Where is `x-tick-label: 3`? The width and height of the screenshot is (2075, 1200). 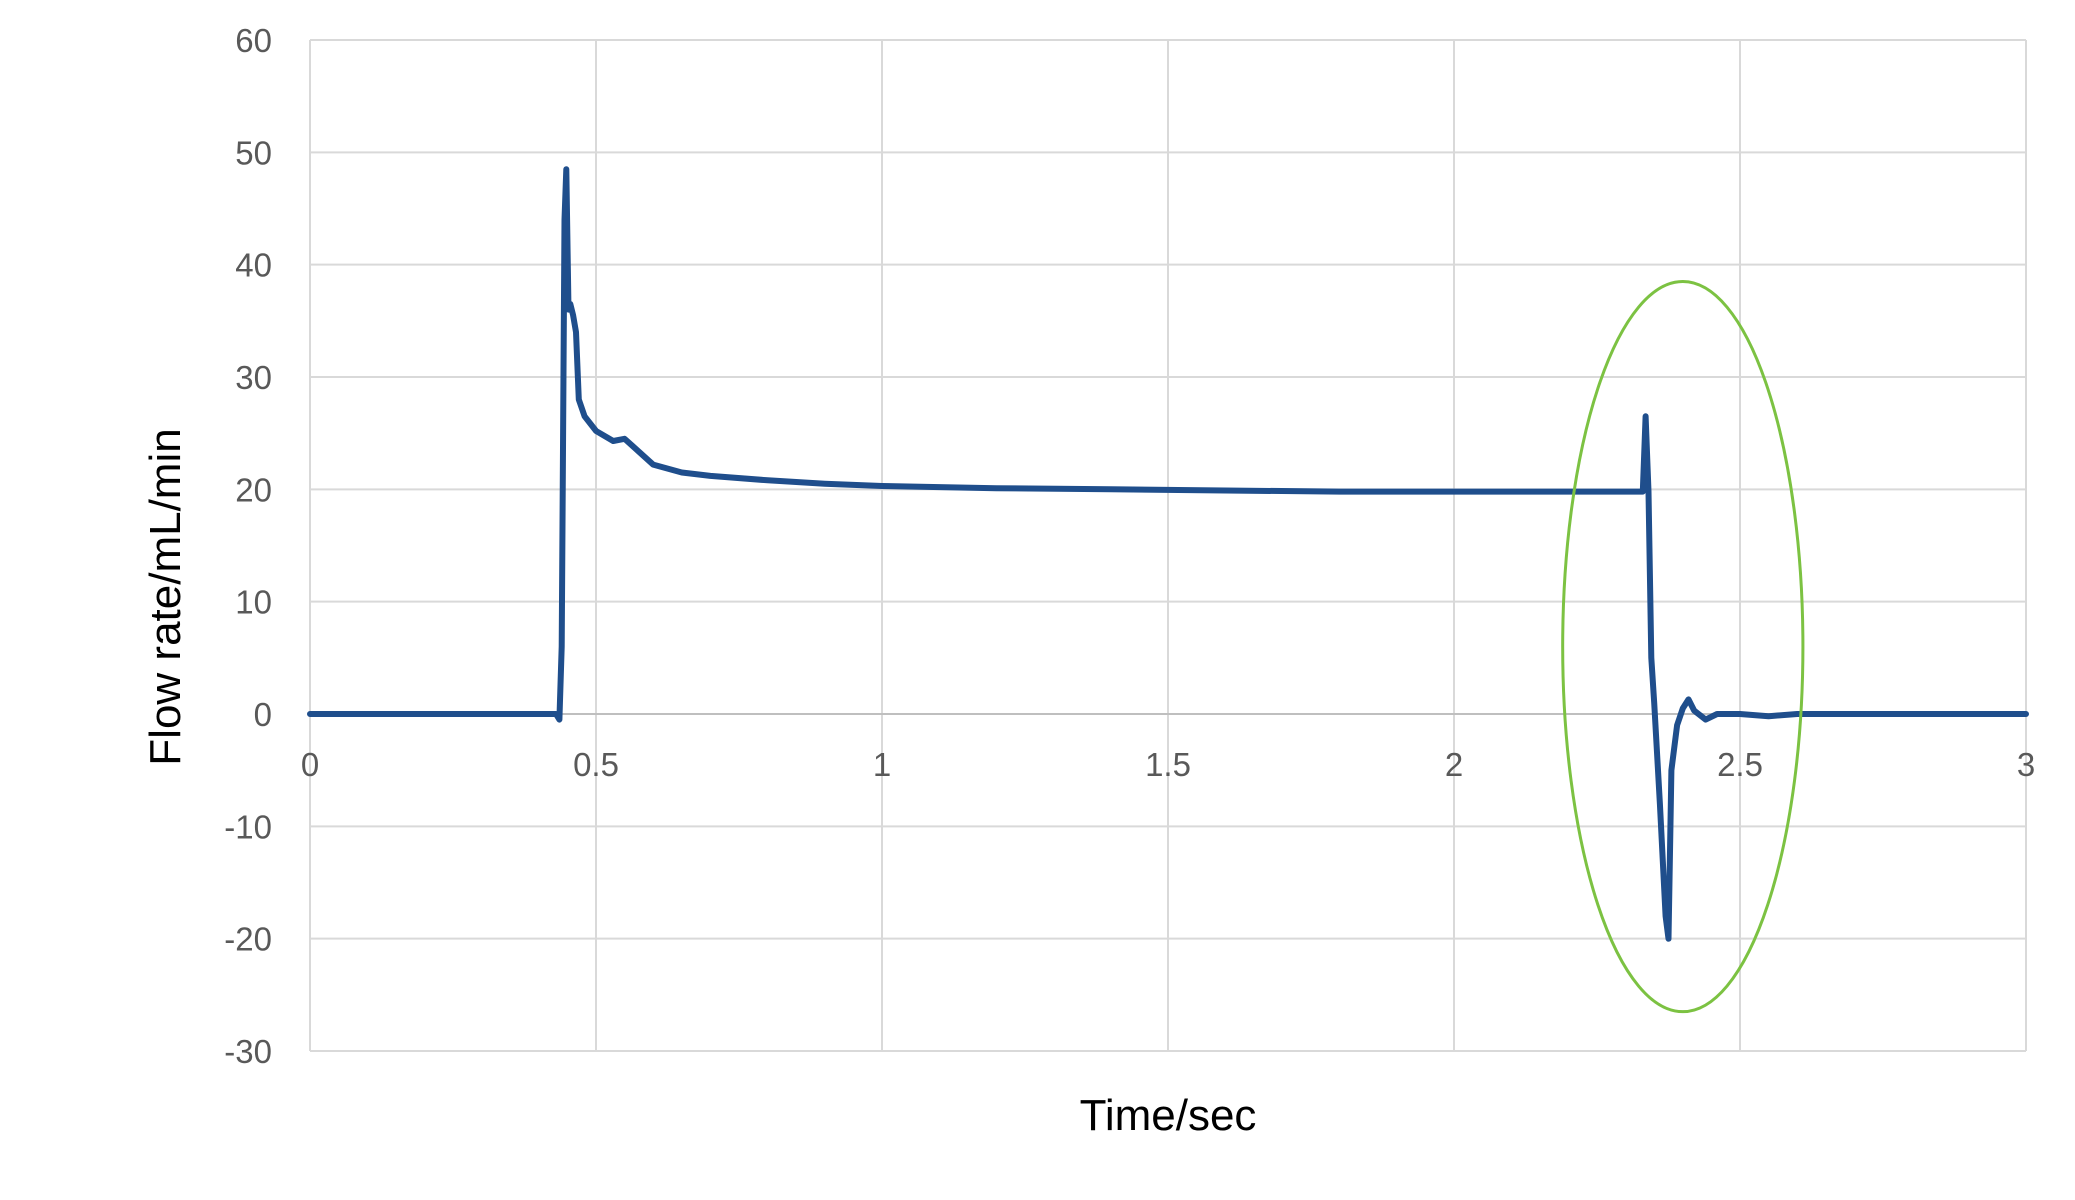 x-tick-label: 3 is located at coordinates (2026, 764).